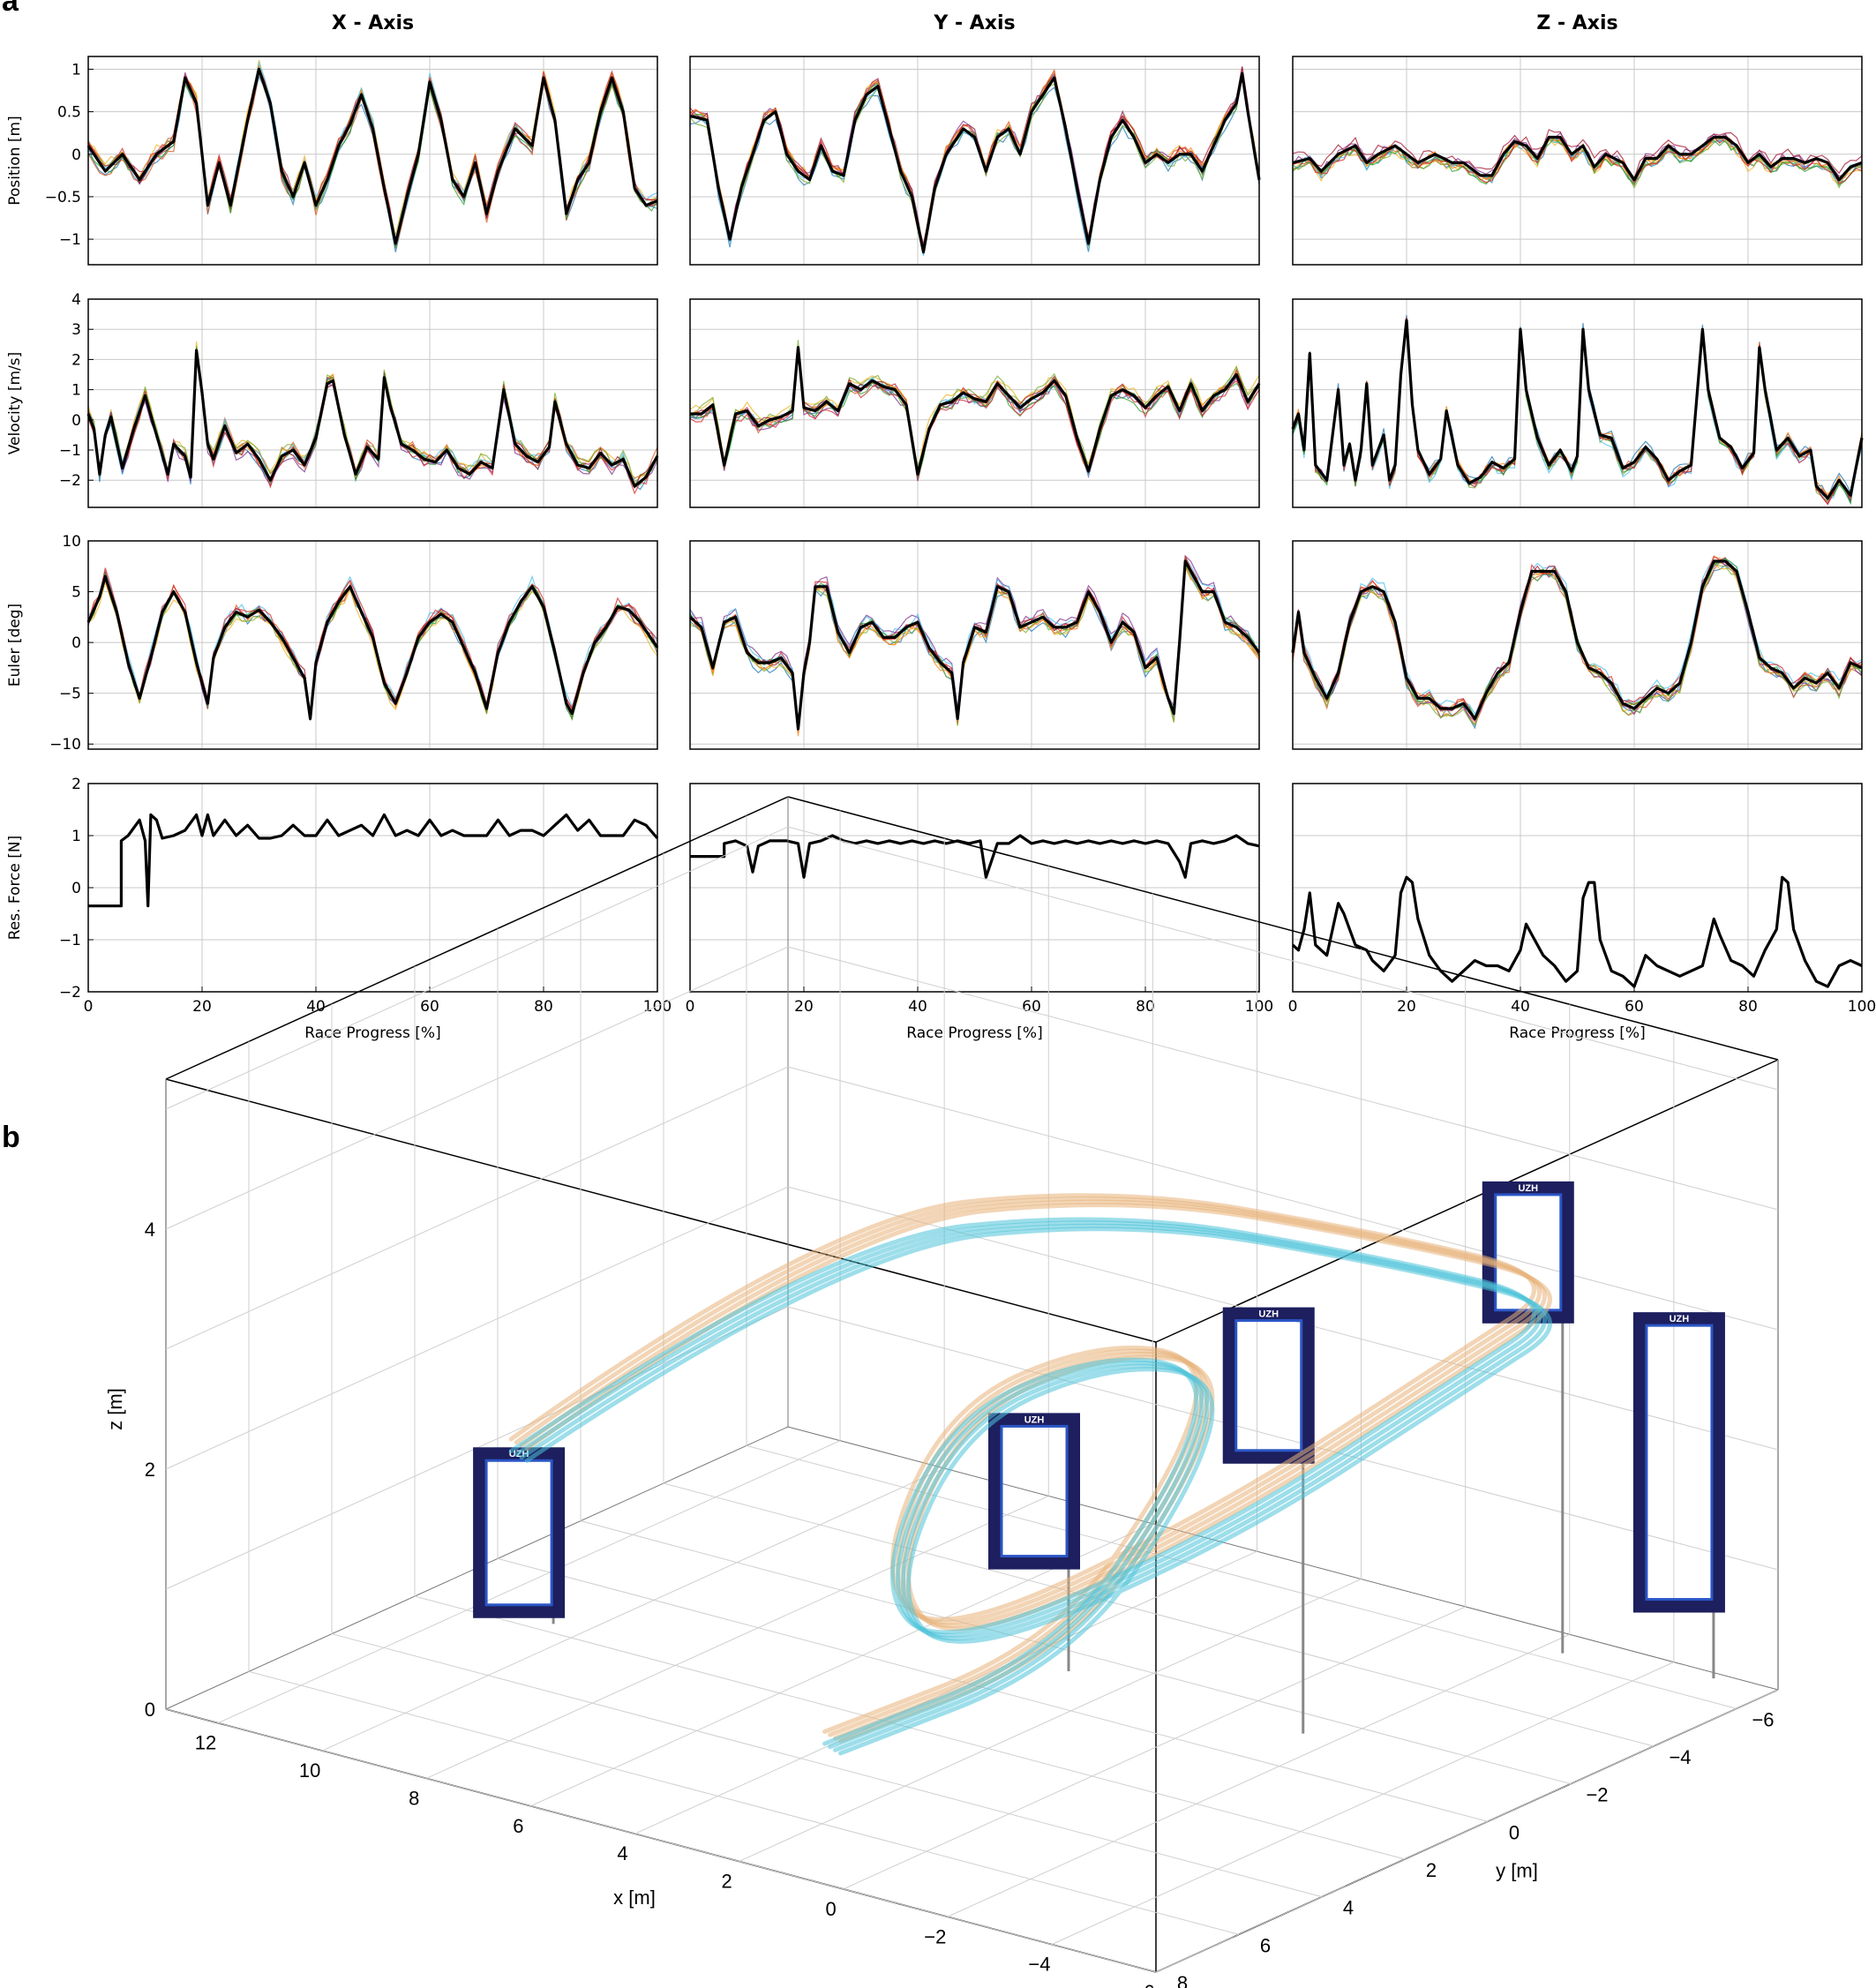  What do you see at coordinates (71, 542) in the screenshot?
I see `ytick-label: 10` at bounding box center [71, 542].